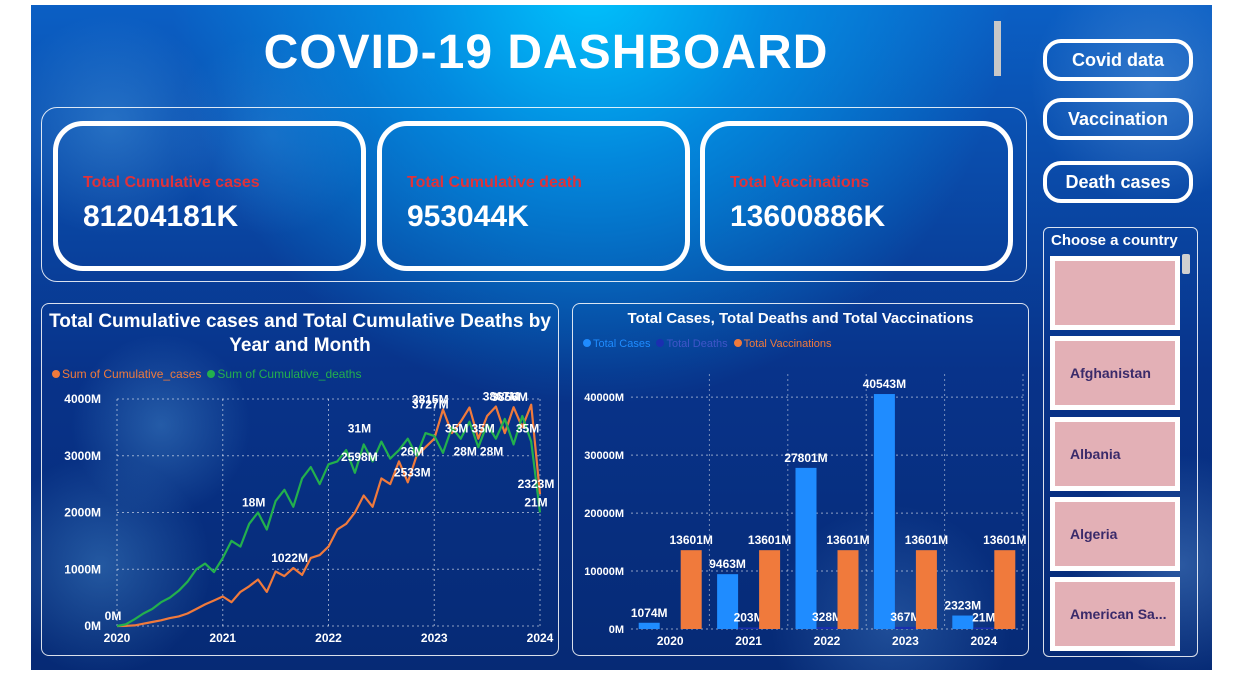  What do you see at coordinates (800, 182) in the screenshot?
I see `kpi-label: Total Vaccinations` at bounding box center [800, 182].